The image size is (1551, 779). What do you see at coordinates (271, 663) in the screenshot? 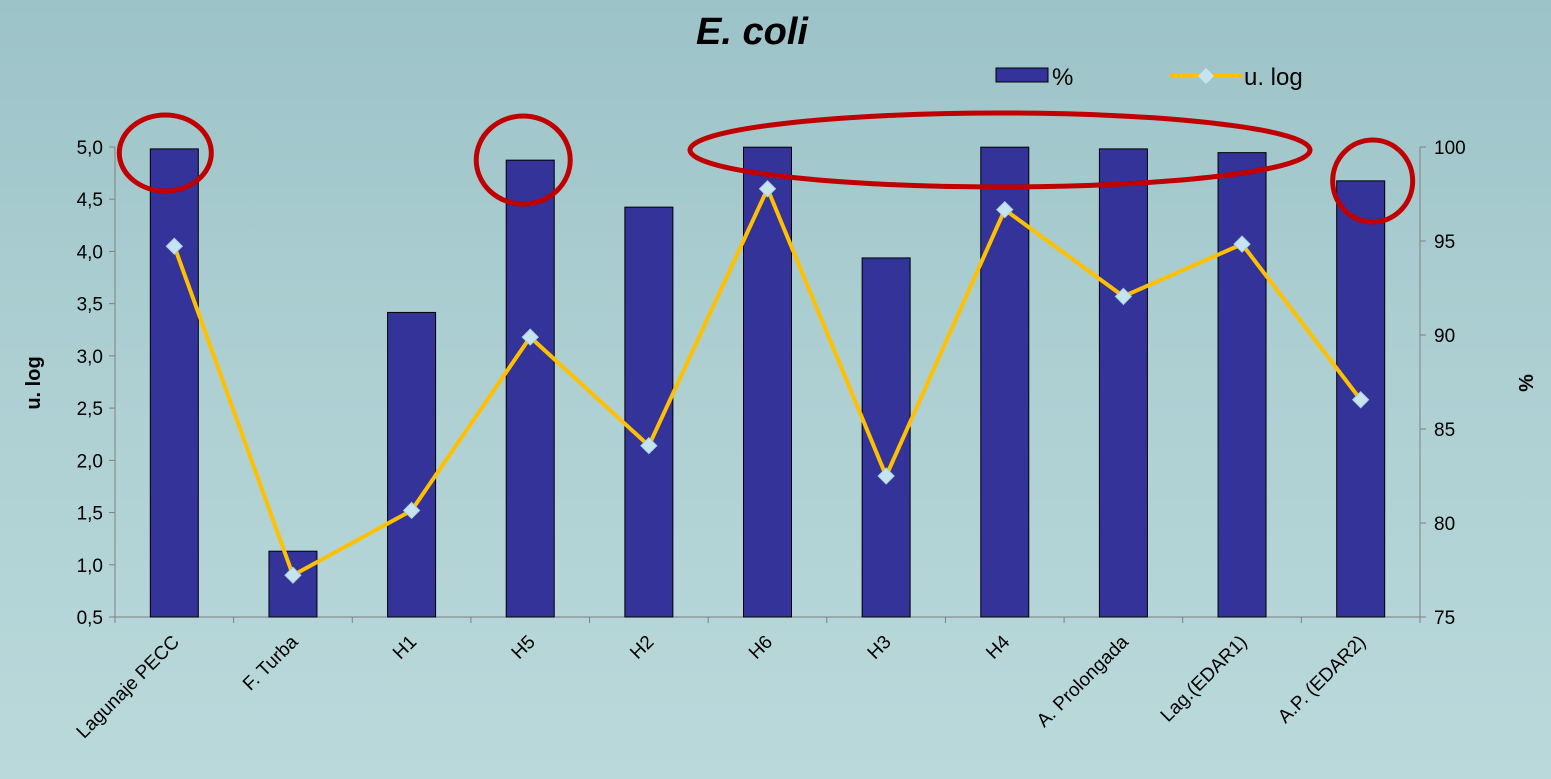
I see `x-tick-label: F. Turba` at bounding box center [271, 663].